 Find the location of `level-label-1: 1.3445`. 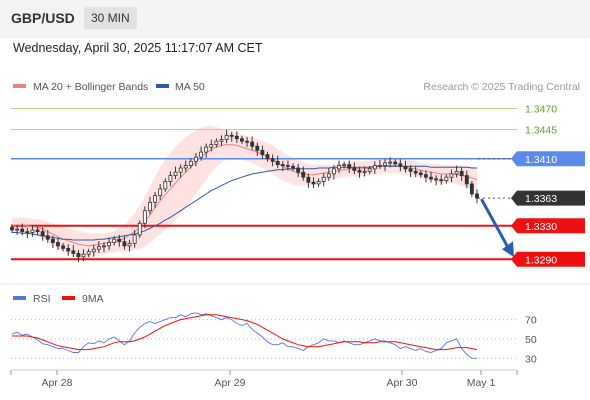

level-label-1: 1.3445 is located at coordinates (541, 130).